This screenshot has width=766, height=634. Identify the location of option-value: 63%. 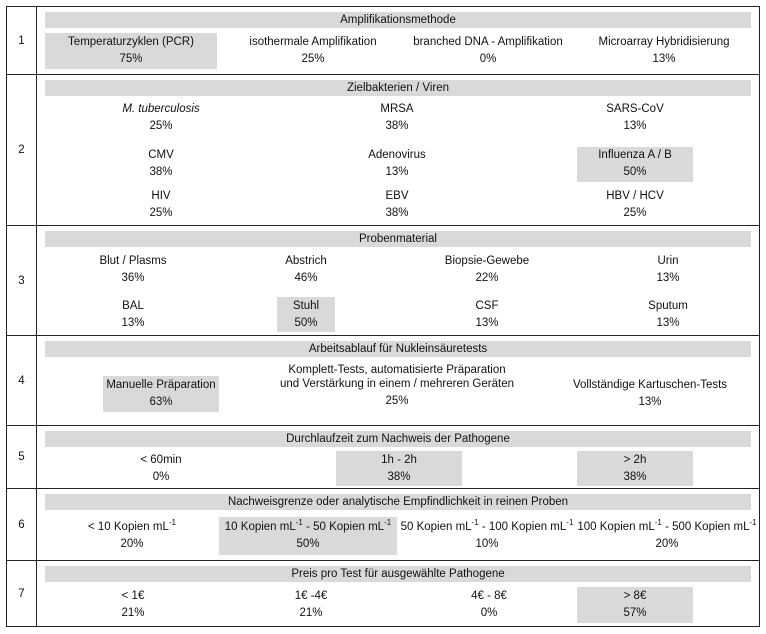
(161, 402).